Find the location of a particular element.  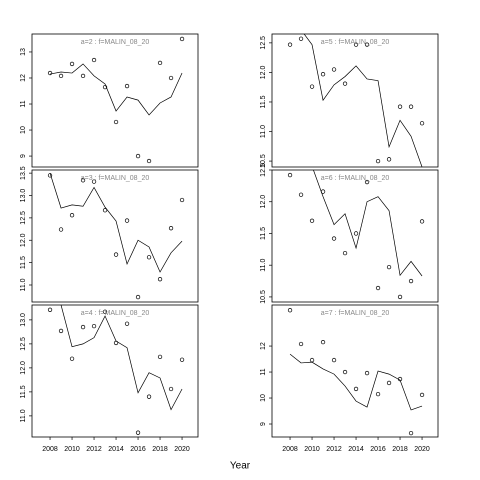

panel-title: a=3 : f=MALIN_08_20 is located at coordinates (115, 178).